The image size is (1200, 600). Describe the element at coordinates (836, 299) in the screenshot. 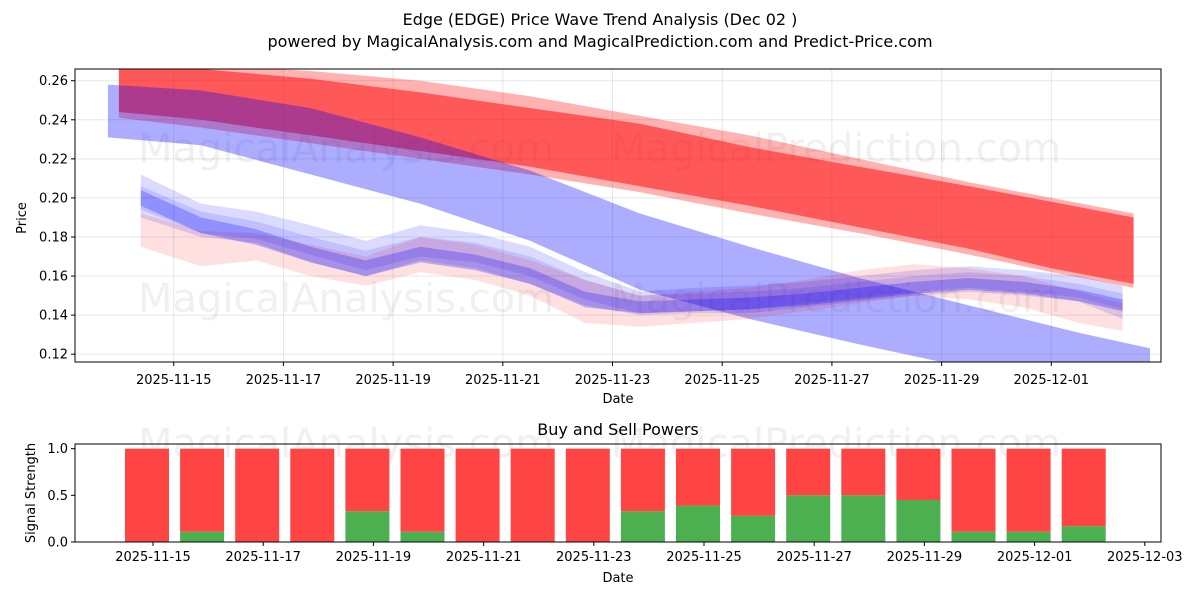

I see `watermark-right-2: MagicalPrediction.com` at that location.